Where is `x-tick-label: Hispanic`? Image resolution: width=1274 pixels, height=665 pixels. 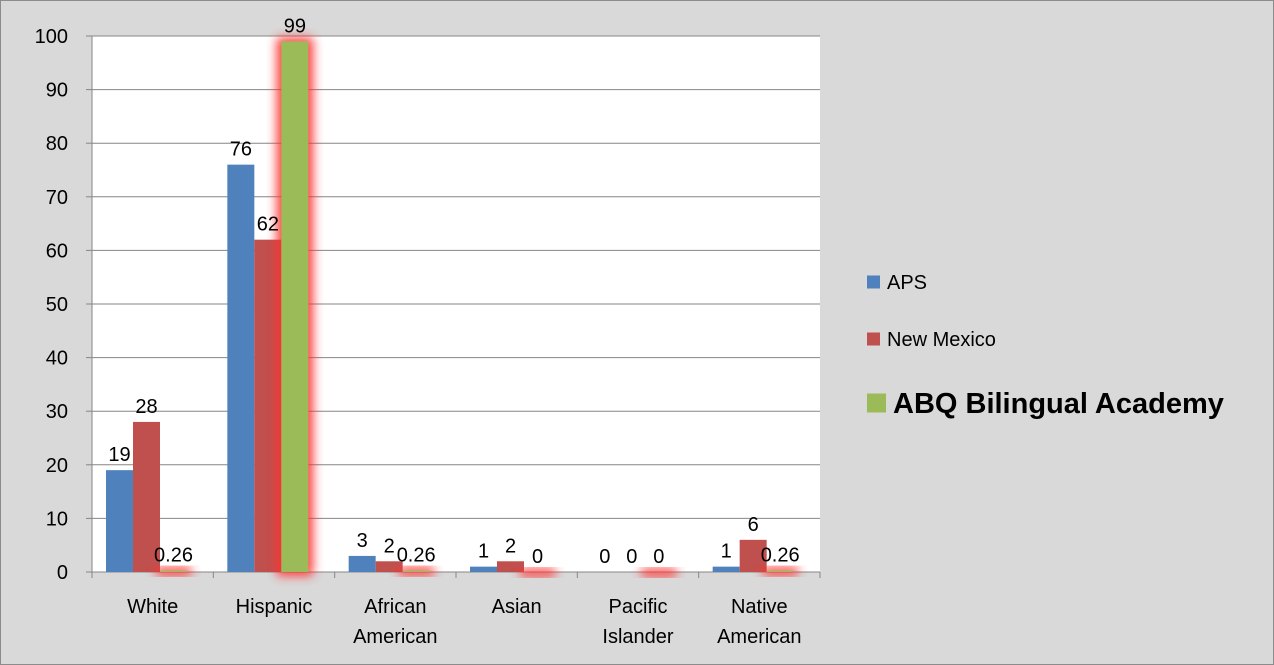
x-tick-label: Hispanic is located at coordinates (274, 607).